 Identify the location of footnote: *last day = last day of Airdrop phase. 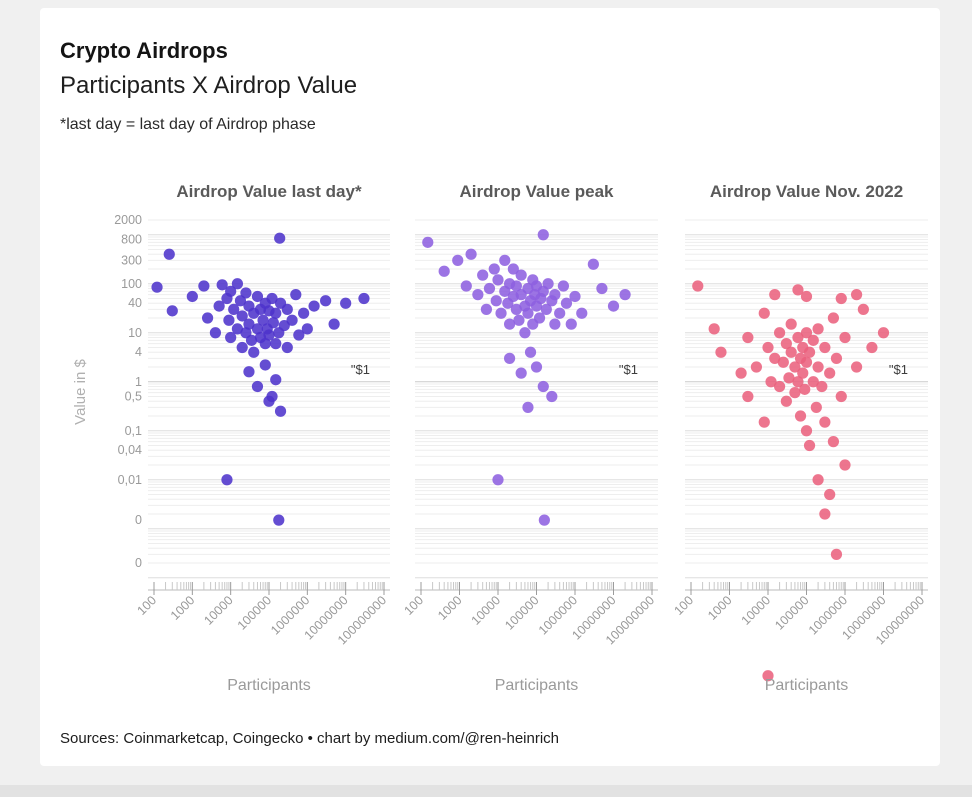
(188, 124).